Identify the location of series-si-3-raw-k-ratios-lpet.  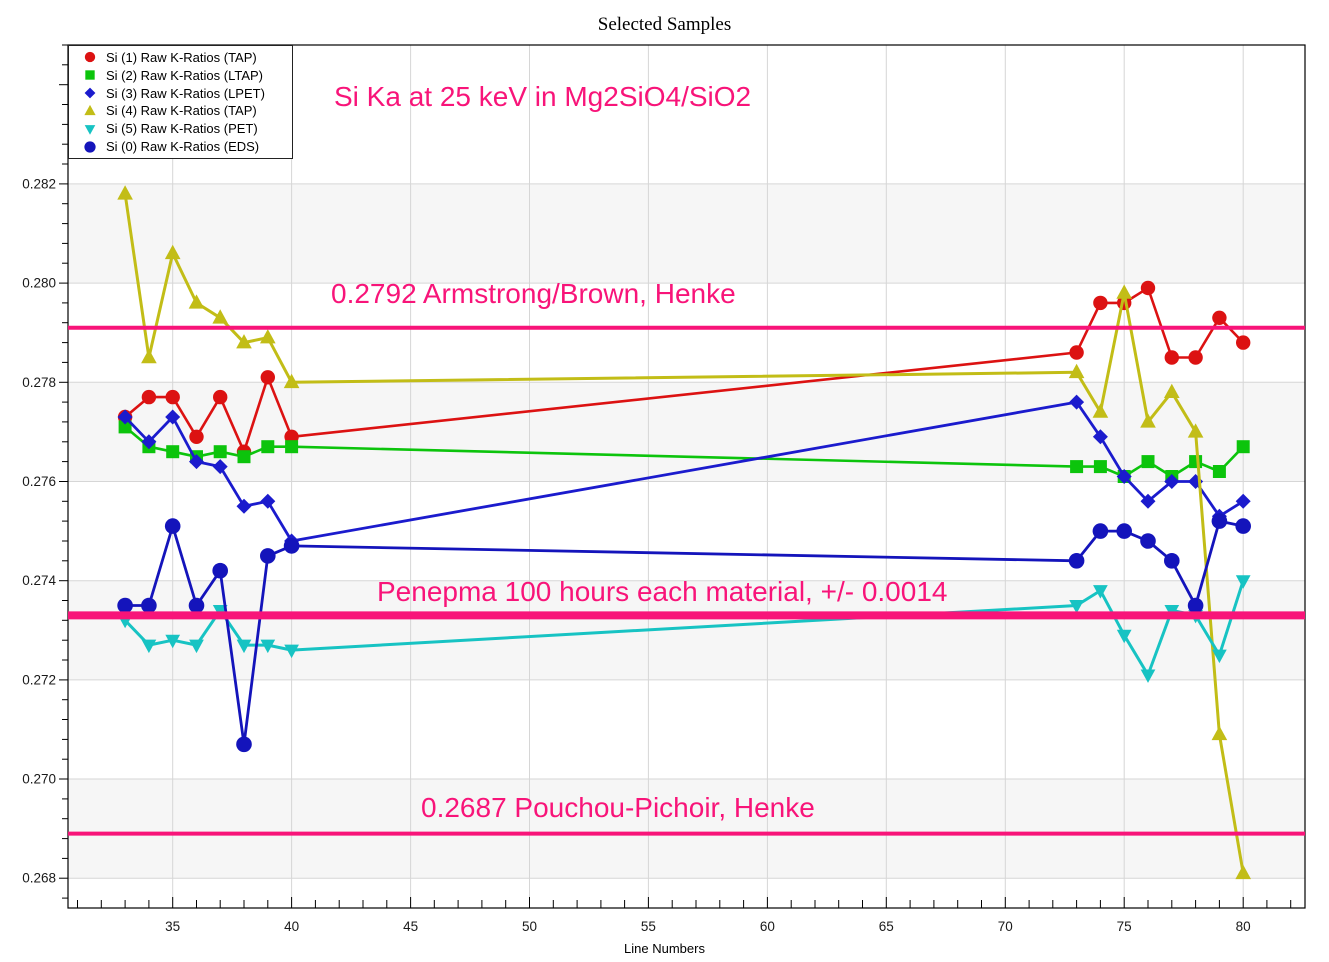
(684, 471).